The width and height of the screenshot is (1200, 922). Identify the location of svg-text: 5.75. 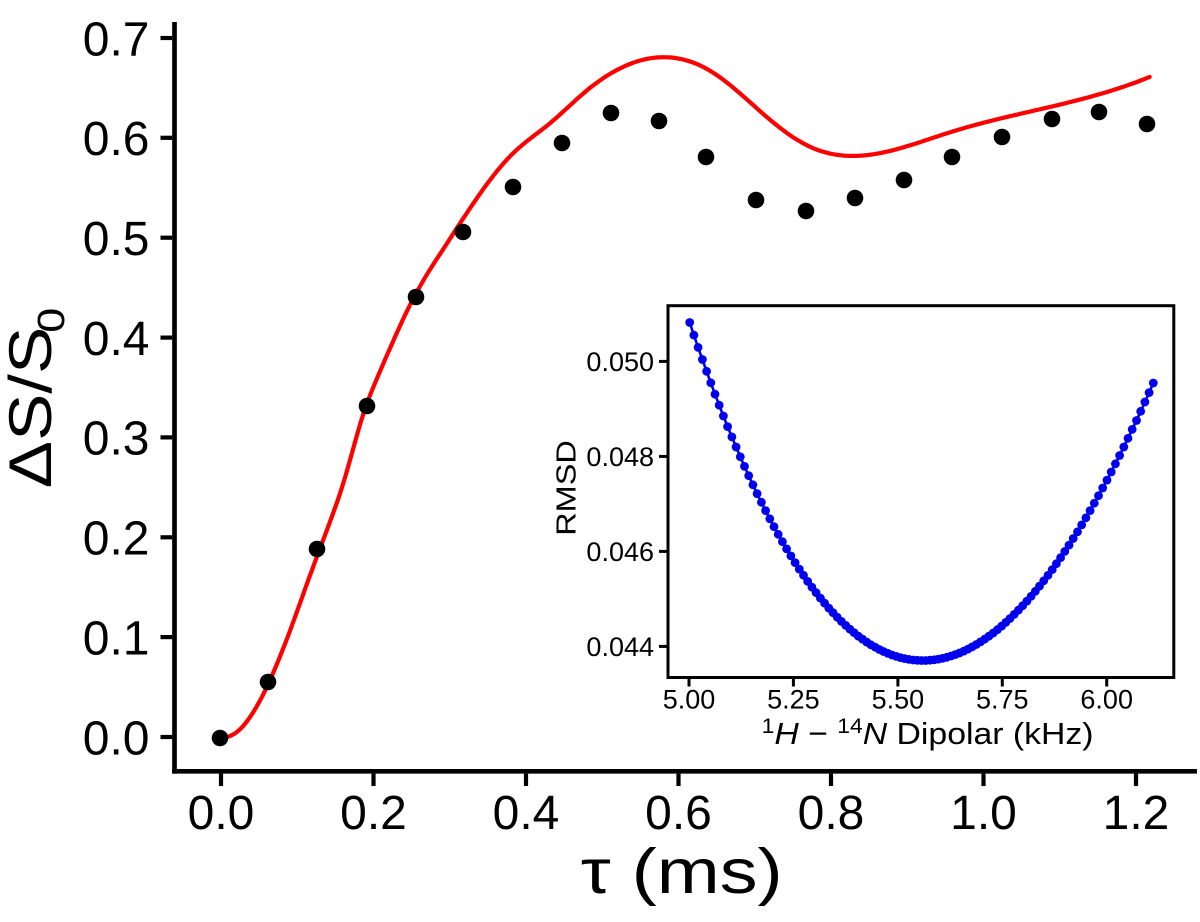
(1002, 700).